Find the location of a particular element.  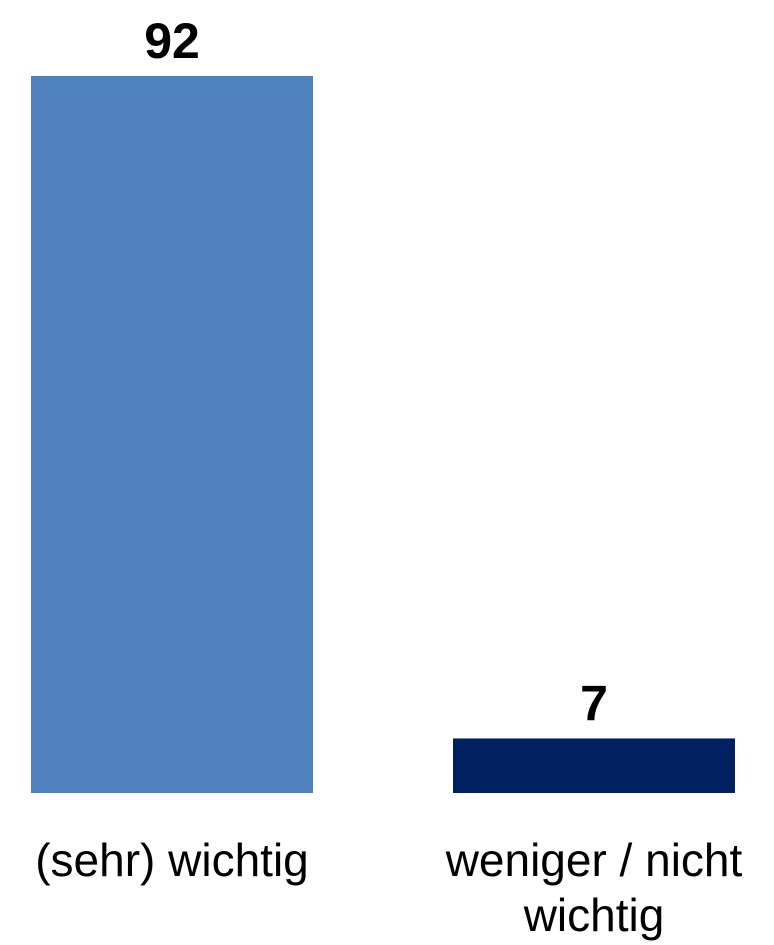

category-labels-group: (sehr) wichtig weniger / nicht wichtig is located at coordinates (388, 887).